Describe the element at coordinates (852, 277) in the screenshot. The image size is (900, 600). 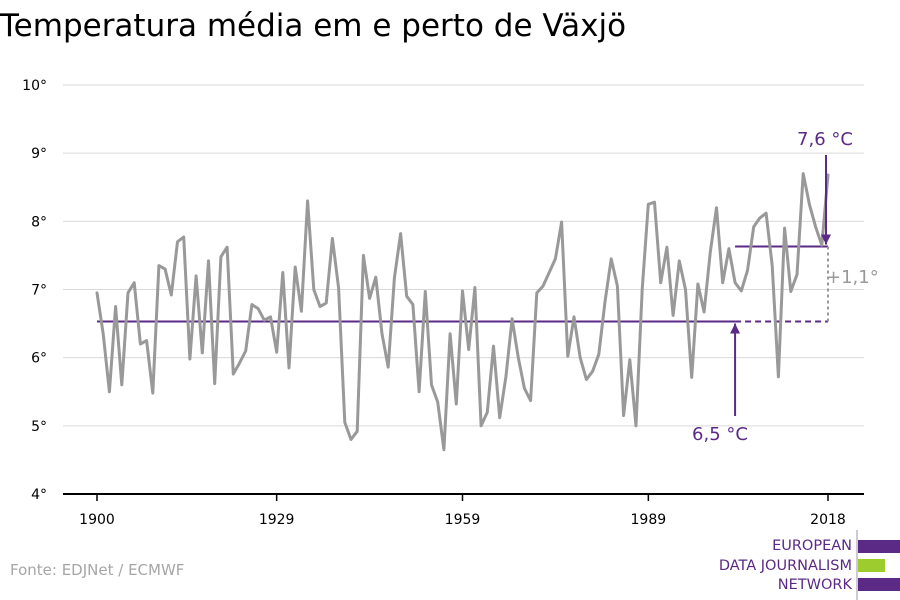
I see `difference-label: +1,1°` at that location.